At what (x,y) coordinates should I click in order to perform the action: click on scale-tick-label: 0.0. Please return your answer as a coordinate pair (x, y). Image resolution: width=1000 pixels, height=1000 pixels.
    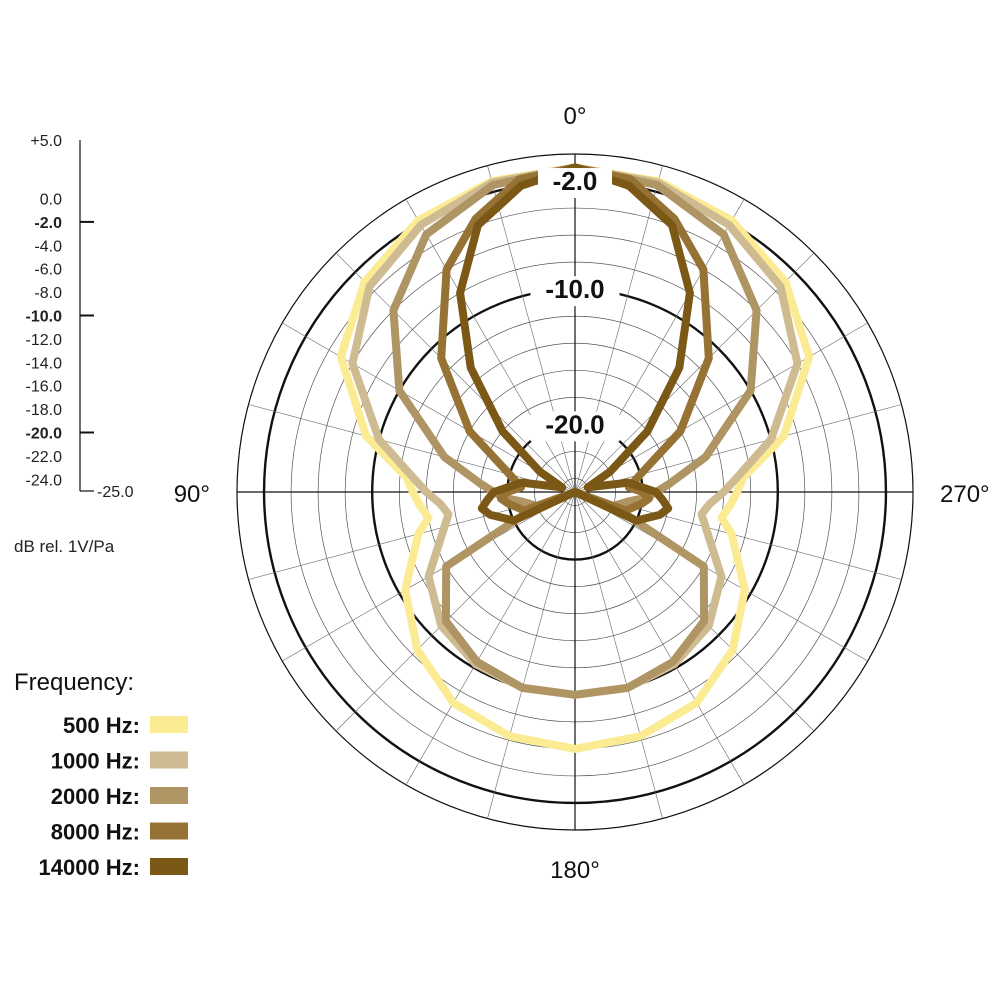
    Looking at the image, I should click on (51, 200).